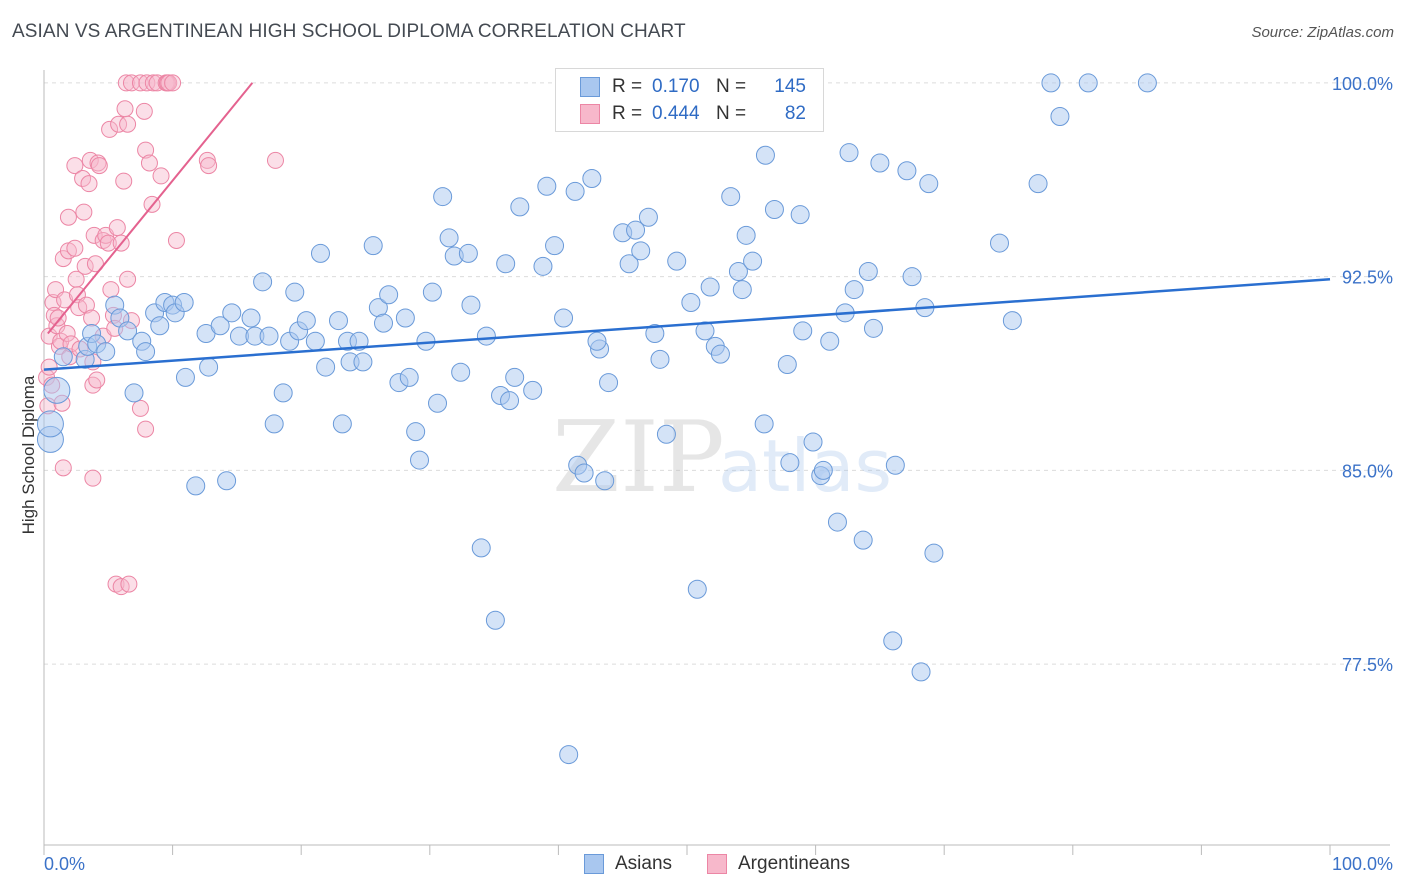  Describe the element at coordinates (722, 458) in the screenshot. I see `watermark: ZIP atlas` at that location.